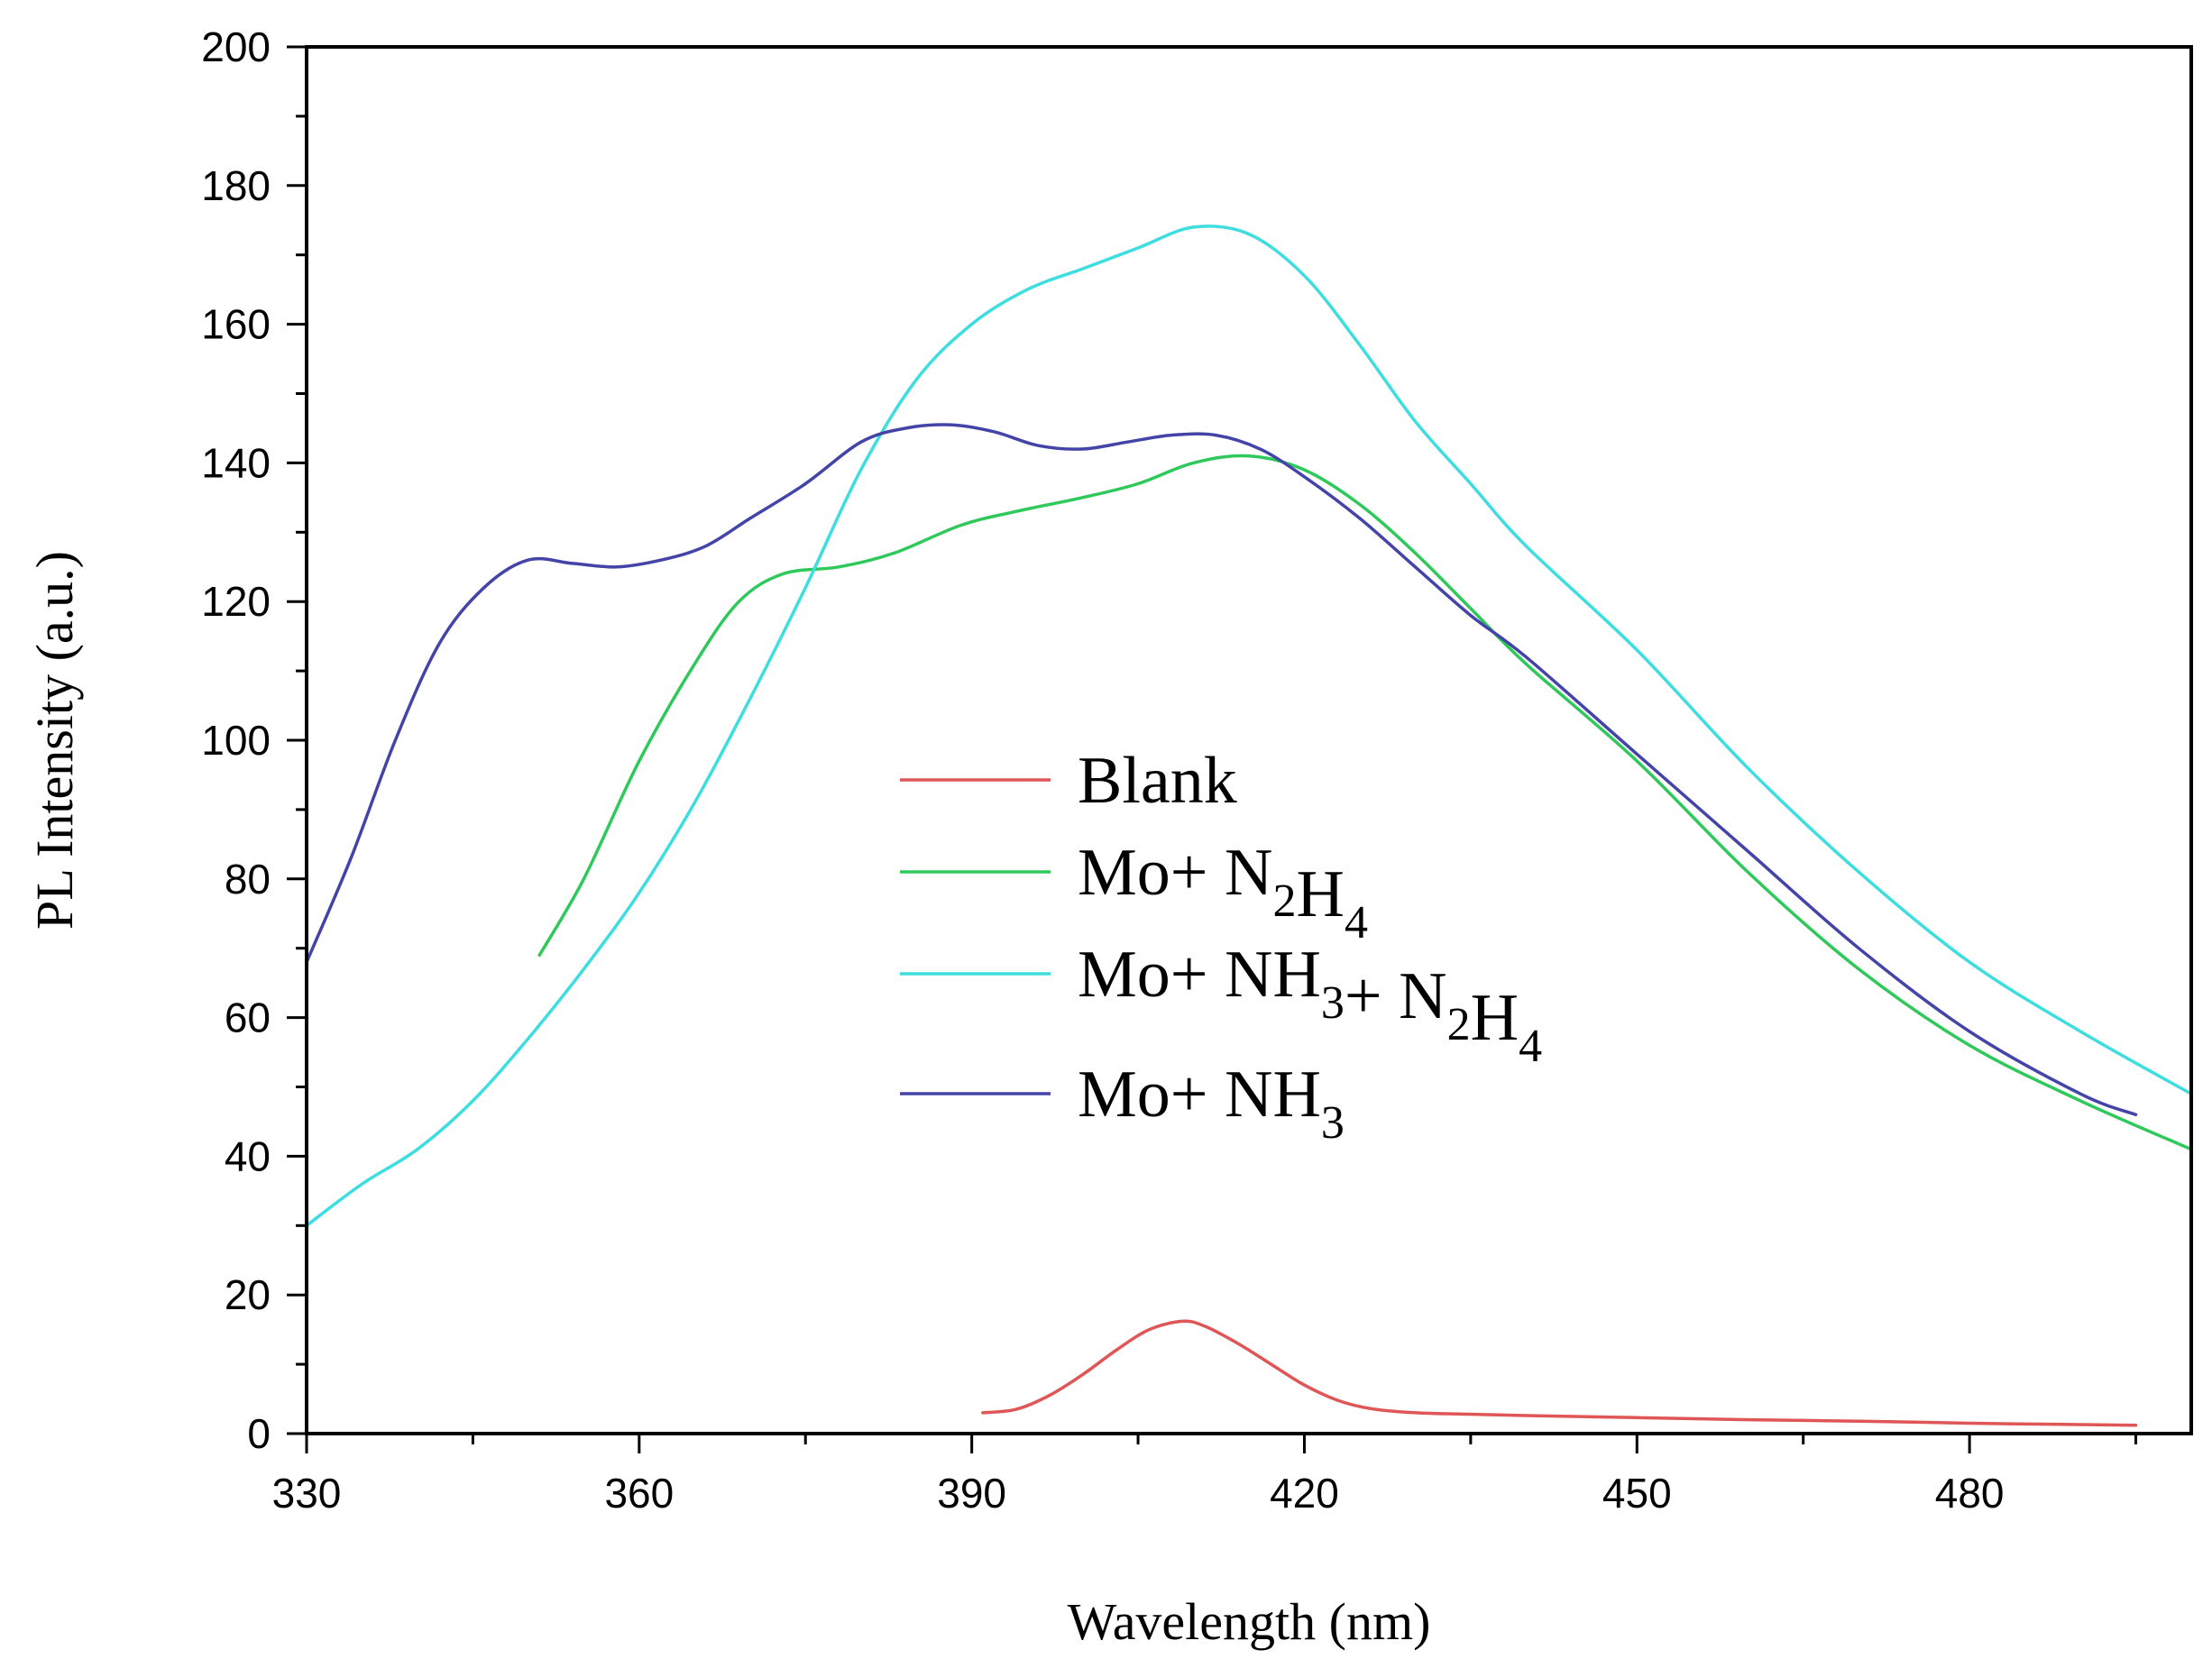 This screenshot has width=2212, height=1659. What do you see at coordinates (55, 740) in the screenshot?
I see `y-axis-title: PL Intensity (a.u.)` at bounding box center [55, 740].